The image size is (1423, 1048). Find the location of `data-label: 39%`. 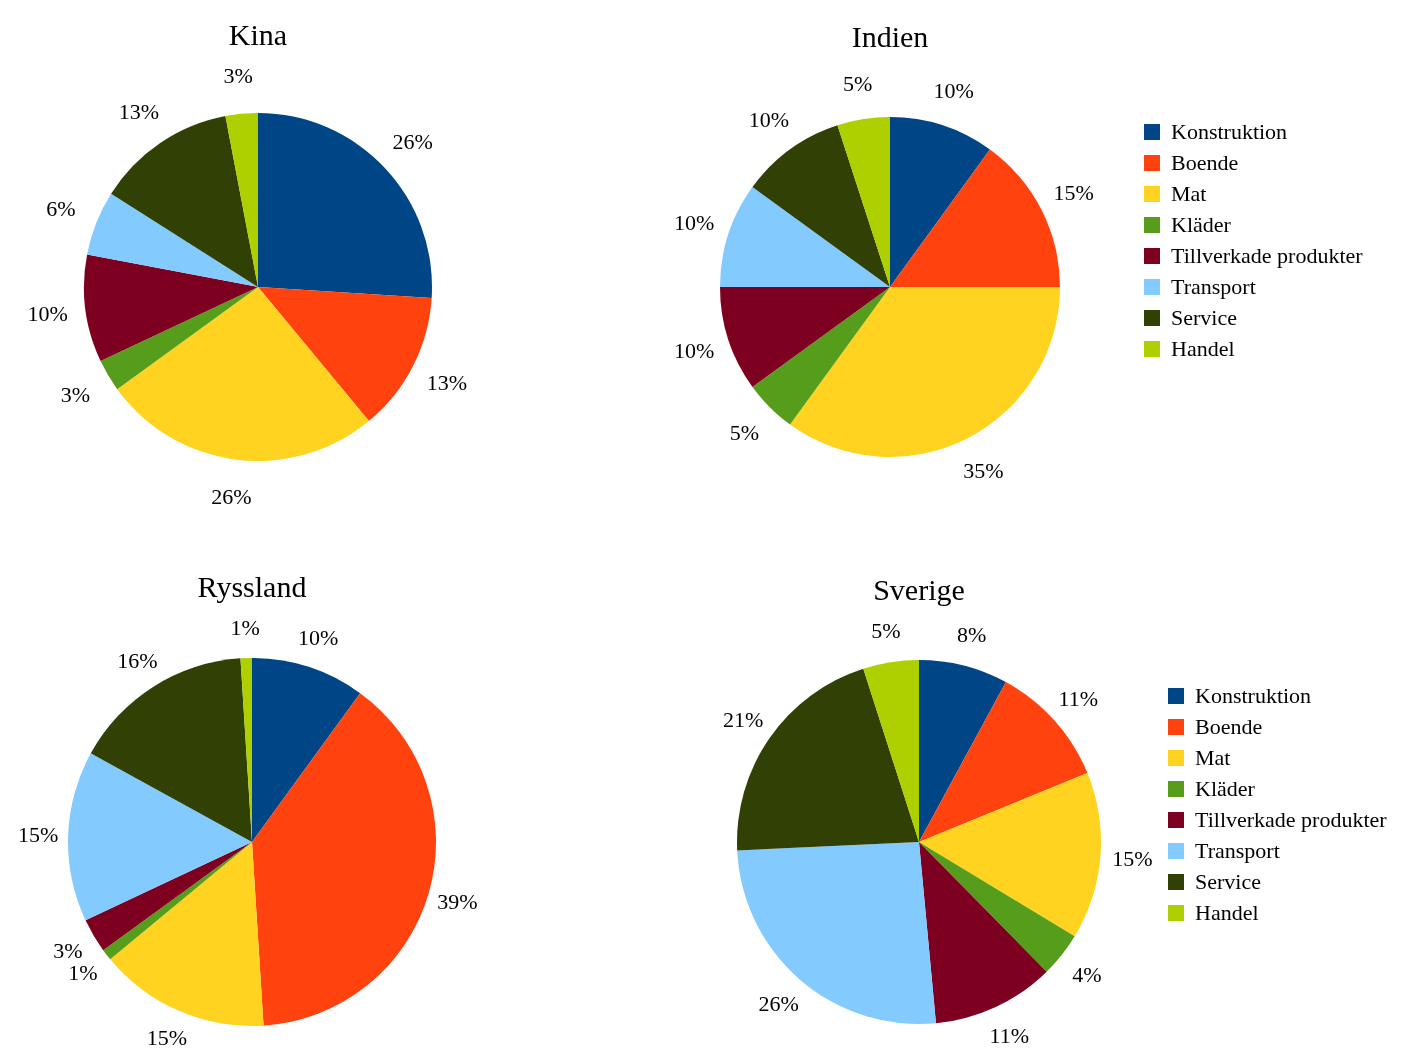

data-label: 39% is located at coordinates (457, 901).